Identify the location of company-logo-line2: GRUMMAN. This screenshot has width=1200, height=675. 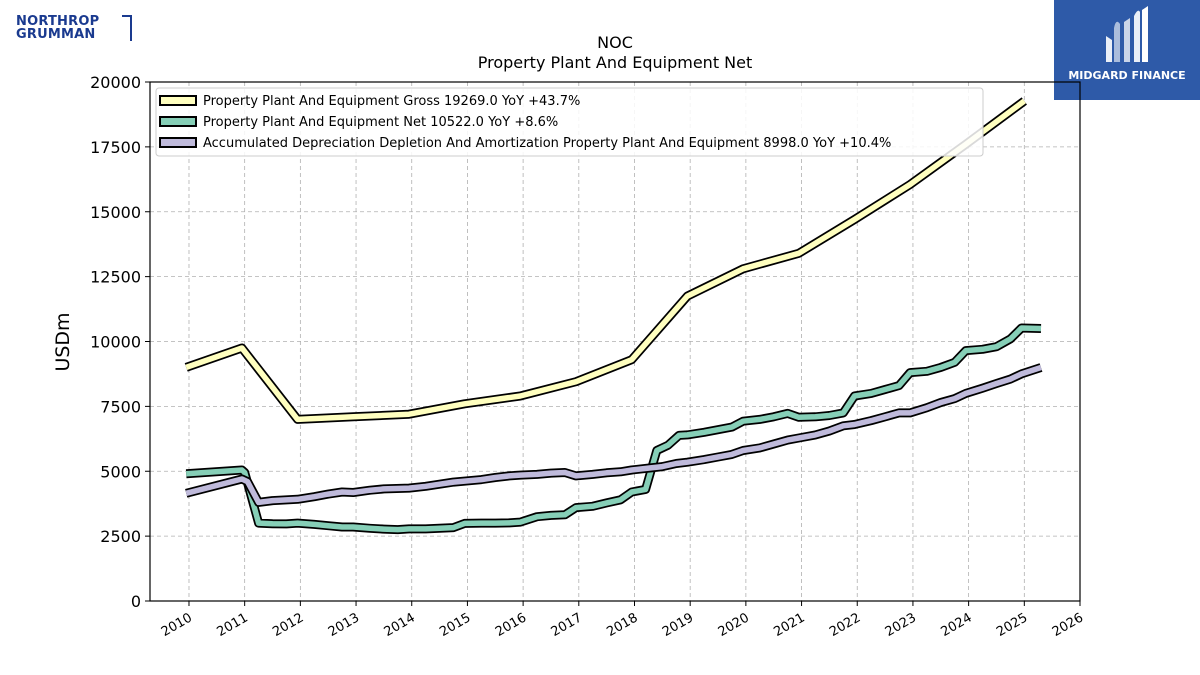
(56, 34).